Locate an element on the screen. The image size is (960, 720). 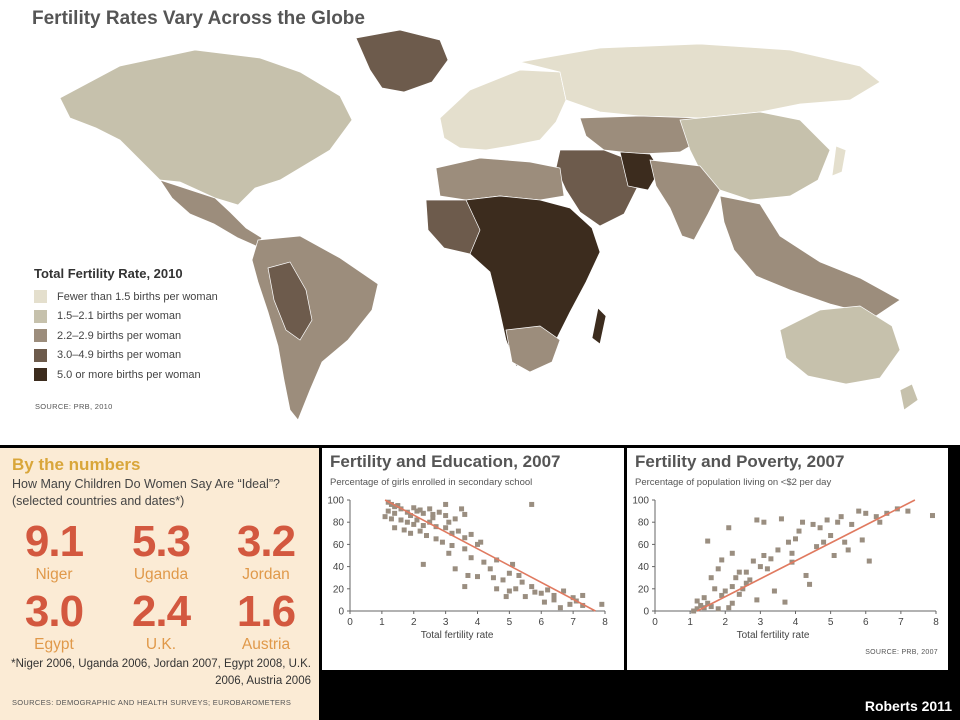
x-tick-label: 4 is located at coordinates (478, 622).